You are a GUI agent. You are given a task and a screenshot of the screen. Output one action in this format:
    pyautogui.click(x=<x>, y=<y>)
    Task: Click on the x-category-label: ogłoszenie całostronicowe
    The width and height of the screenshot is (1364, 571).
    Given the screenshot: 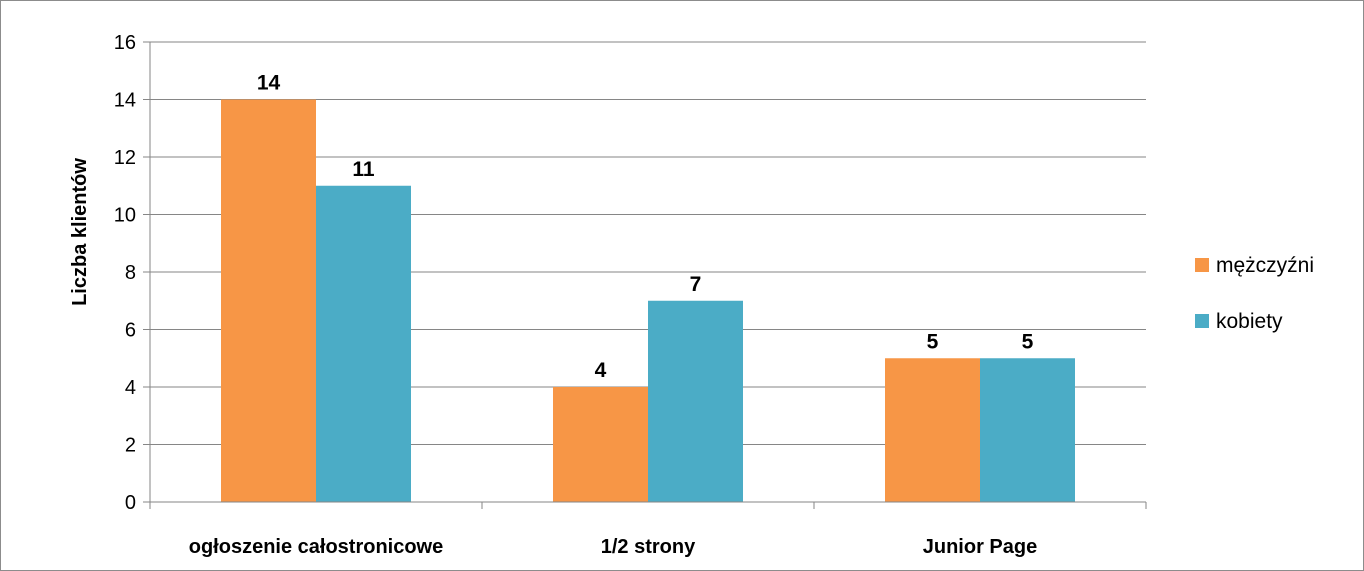 What is the action you would take?
    pyautogui.click(x=316, y=547)
    